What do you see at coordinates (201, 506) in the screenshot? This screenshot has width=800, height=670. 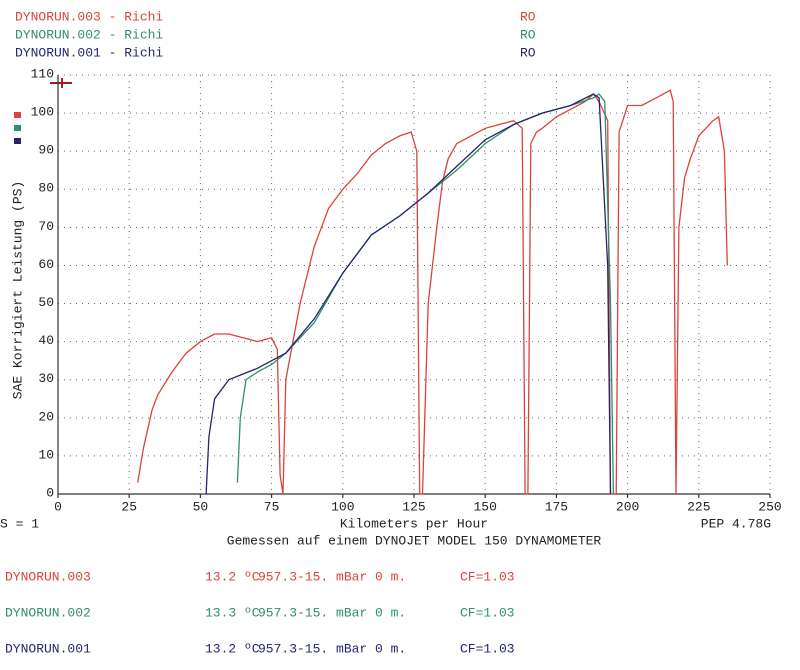 I see `x-tick-label: 50` at bounding box center [201, 506].